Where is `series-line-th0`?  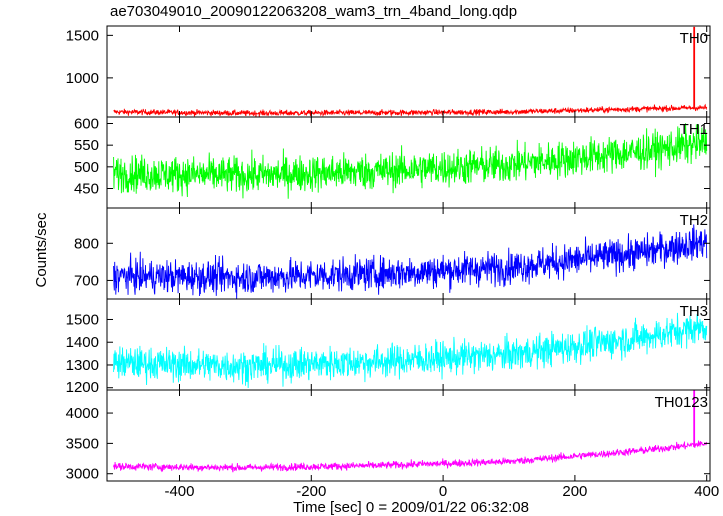 series-line-th0 is located at coordinates (410, 110).